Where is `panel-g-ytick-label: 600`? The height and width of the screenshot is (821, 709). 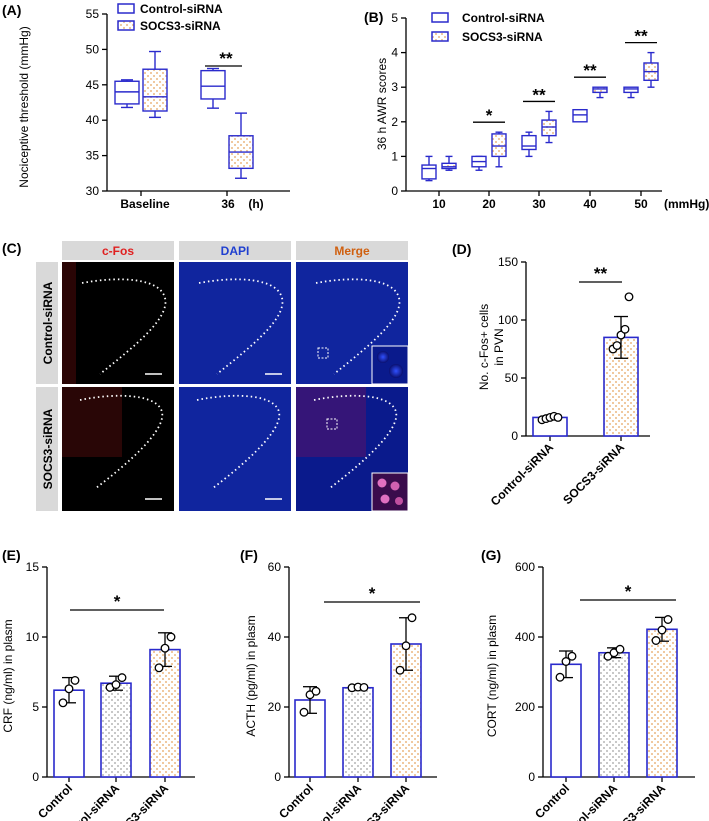 panel-g-ytick-label: 600 is located at coordinates (525, 567).